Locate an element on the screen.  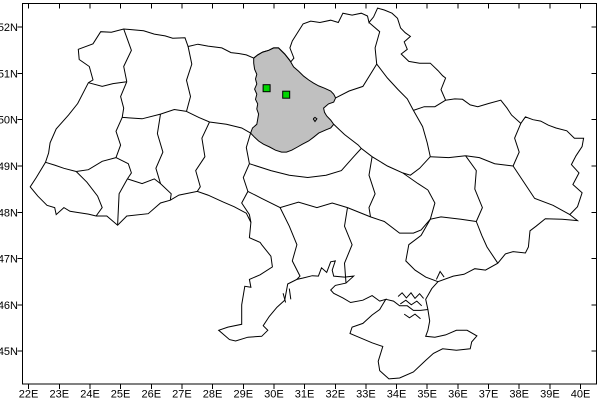
x-tick-label: 31E is located at coordinates (305, 394).